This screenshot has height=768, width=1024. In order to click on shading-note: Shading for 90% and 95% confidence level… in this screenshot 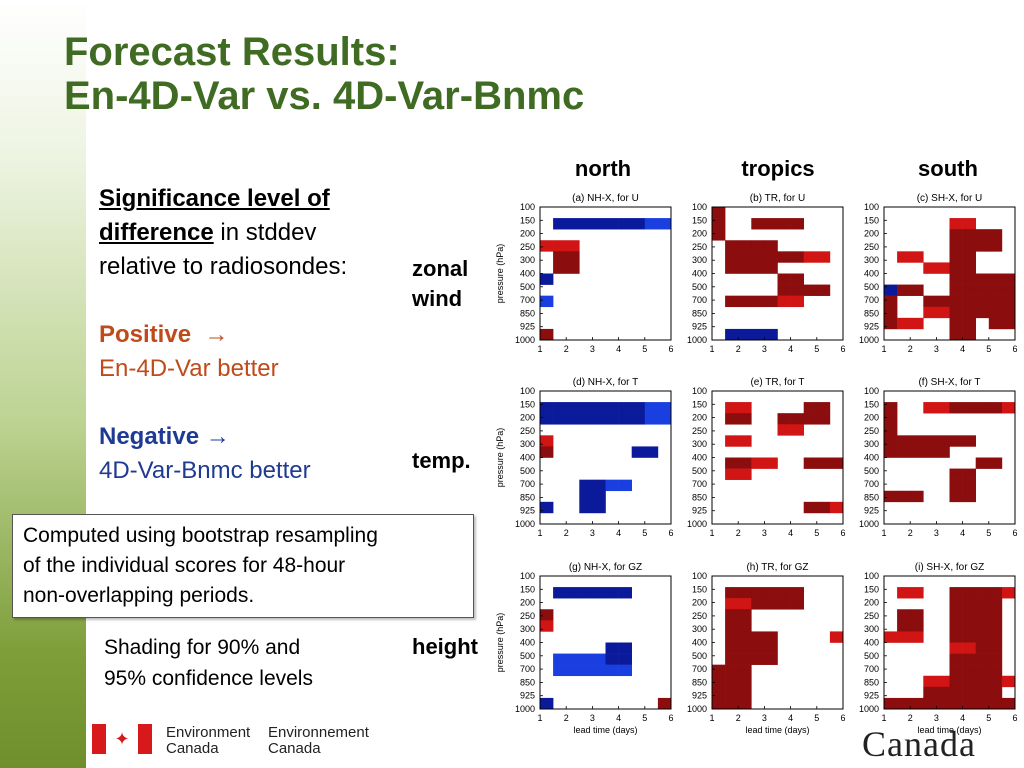, I will do `click(254, 663)`.